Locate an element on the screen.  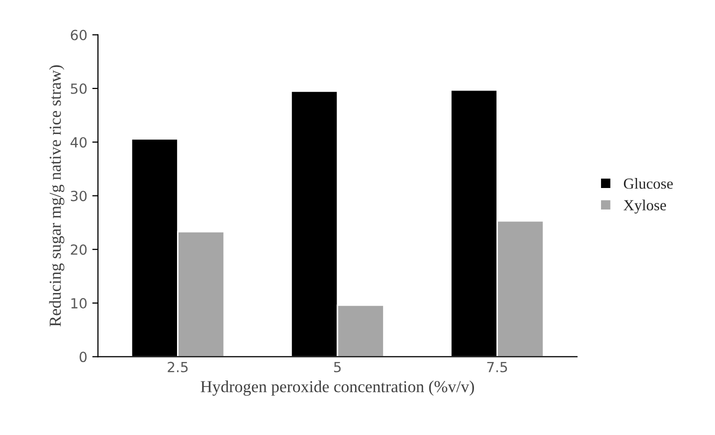
y-tick-label: 40 is located at coordinates (78, 142).